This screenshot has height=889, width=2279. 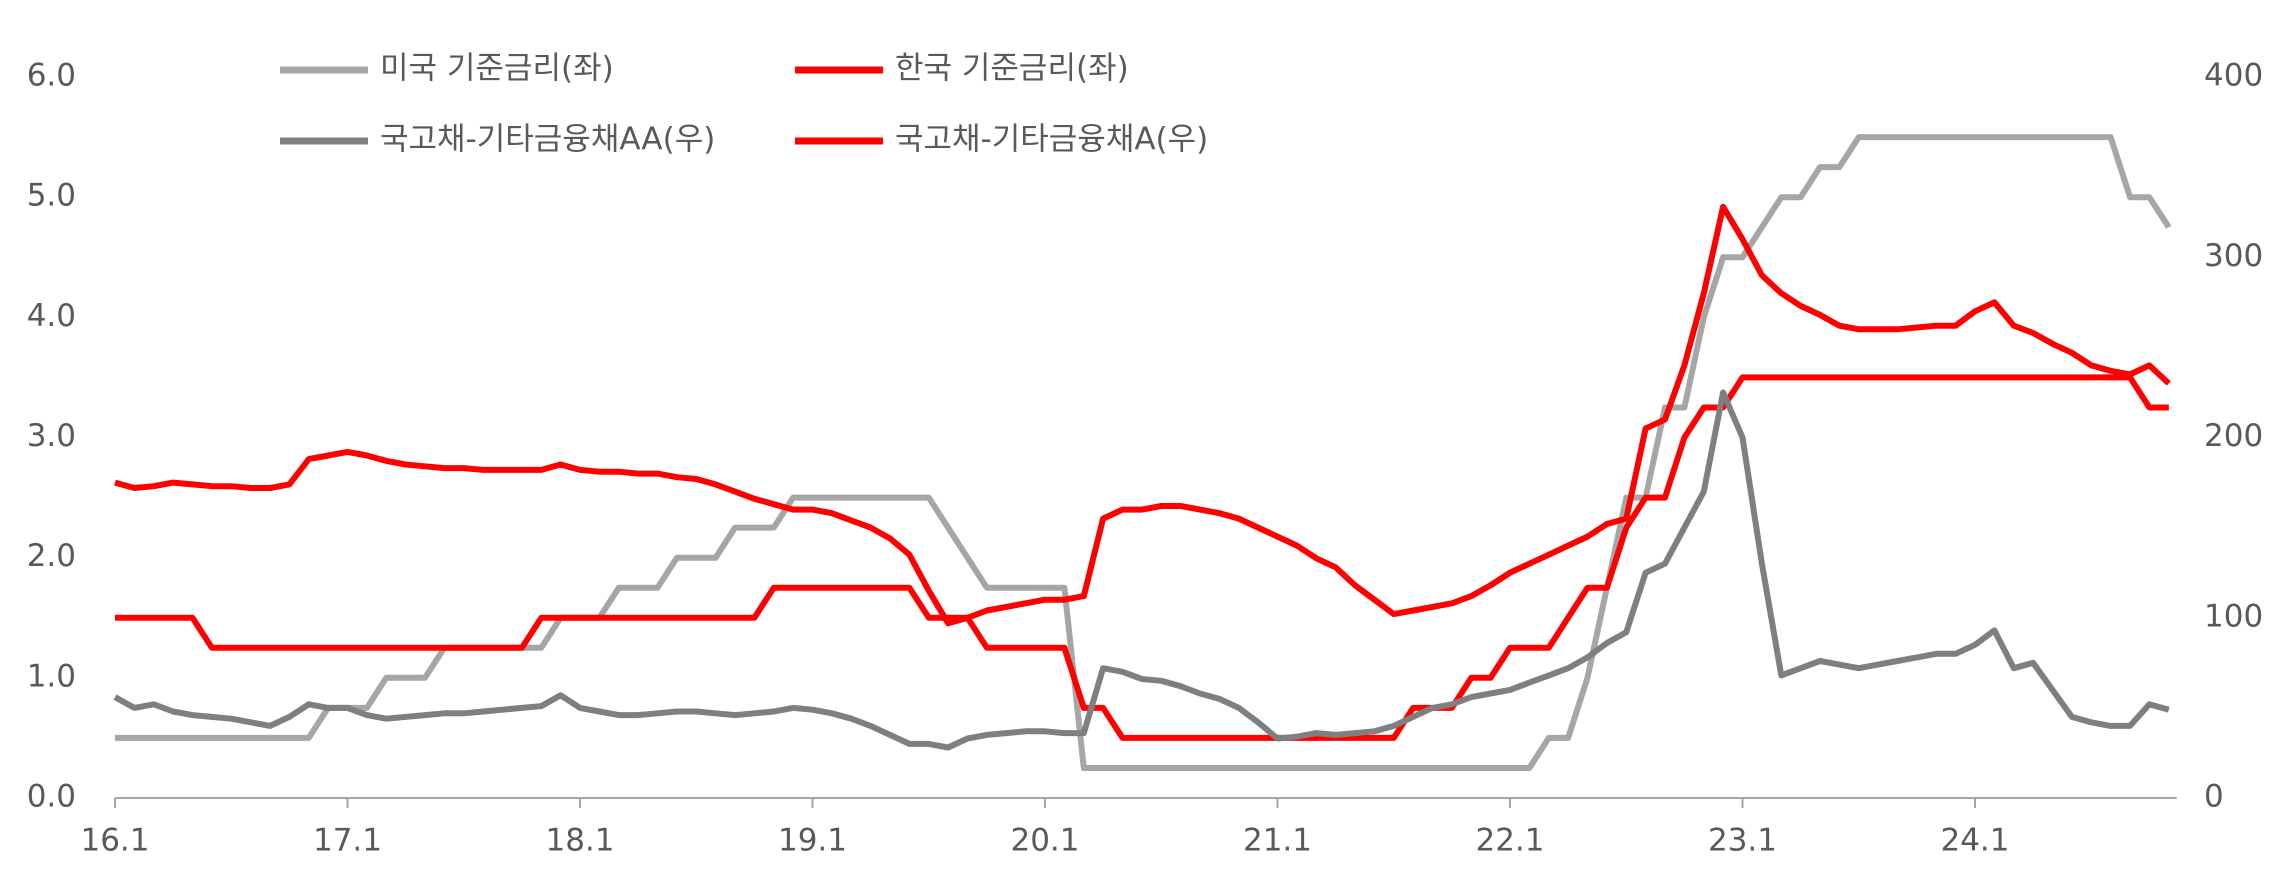 I want to click on y2-tick-label: 400, so click(x=2233, y=76).